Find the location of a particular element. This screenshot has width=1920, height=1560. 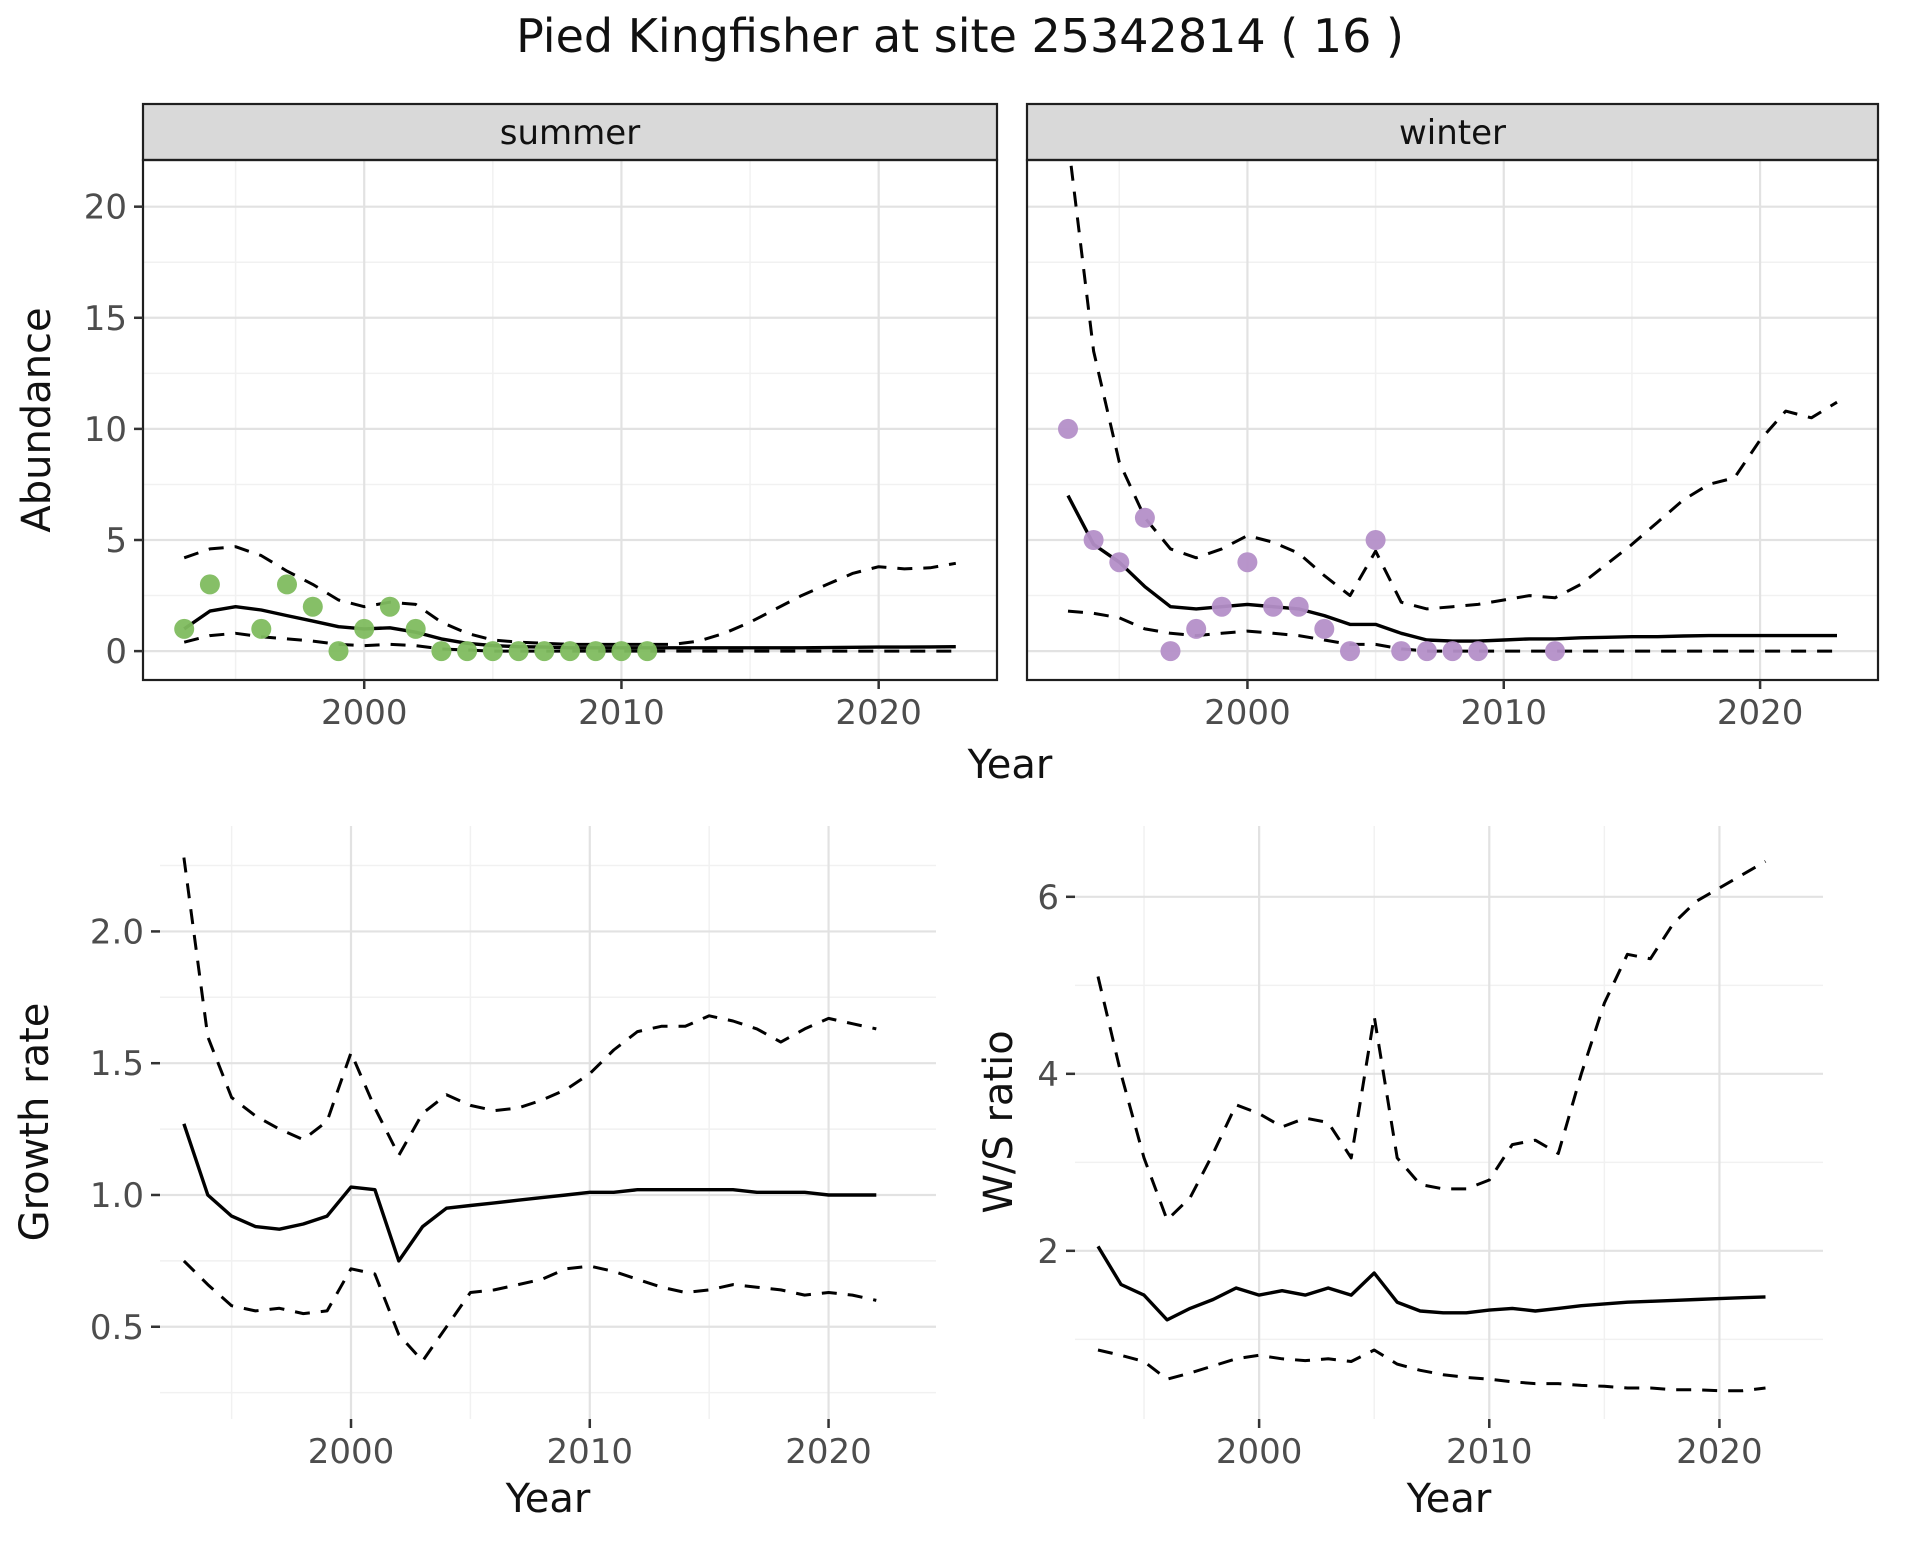

plot-area-ws-ratio is located at coordinates (1431, 1126).